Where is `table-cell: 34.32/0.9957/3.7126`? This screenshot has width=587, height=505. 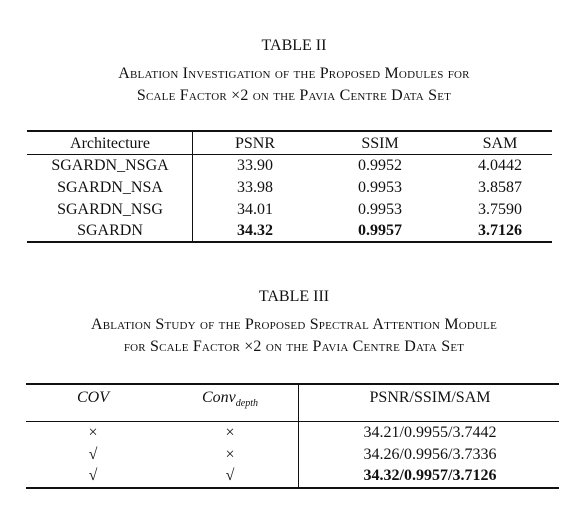
table-cell: 34.32/0.9957/3.7126 is located at coordinates (430, 475).